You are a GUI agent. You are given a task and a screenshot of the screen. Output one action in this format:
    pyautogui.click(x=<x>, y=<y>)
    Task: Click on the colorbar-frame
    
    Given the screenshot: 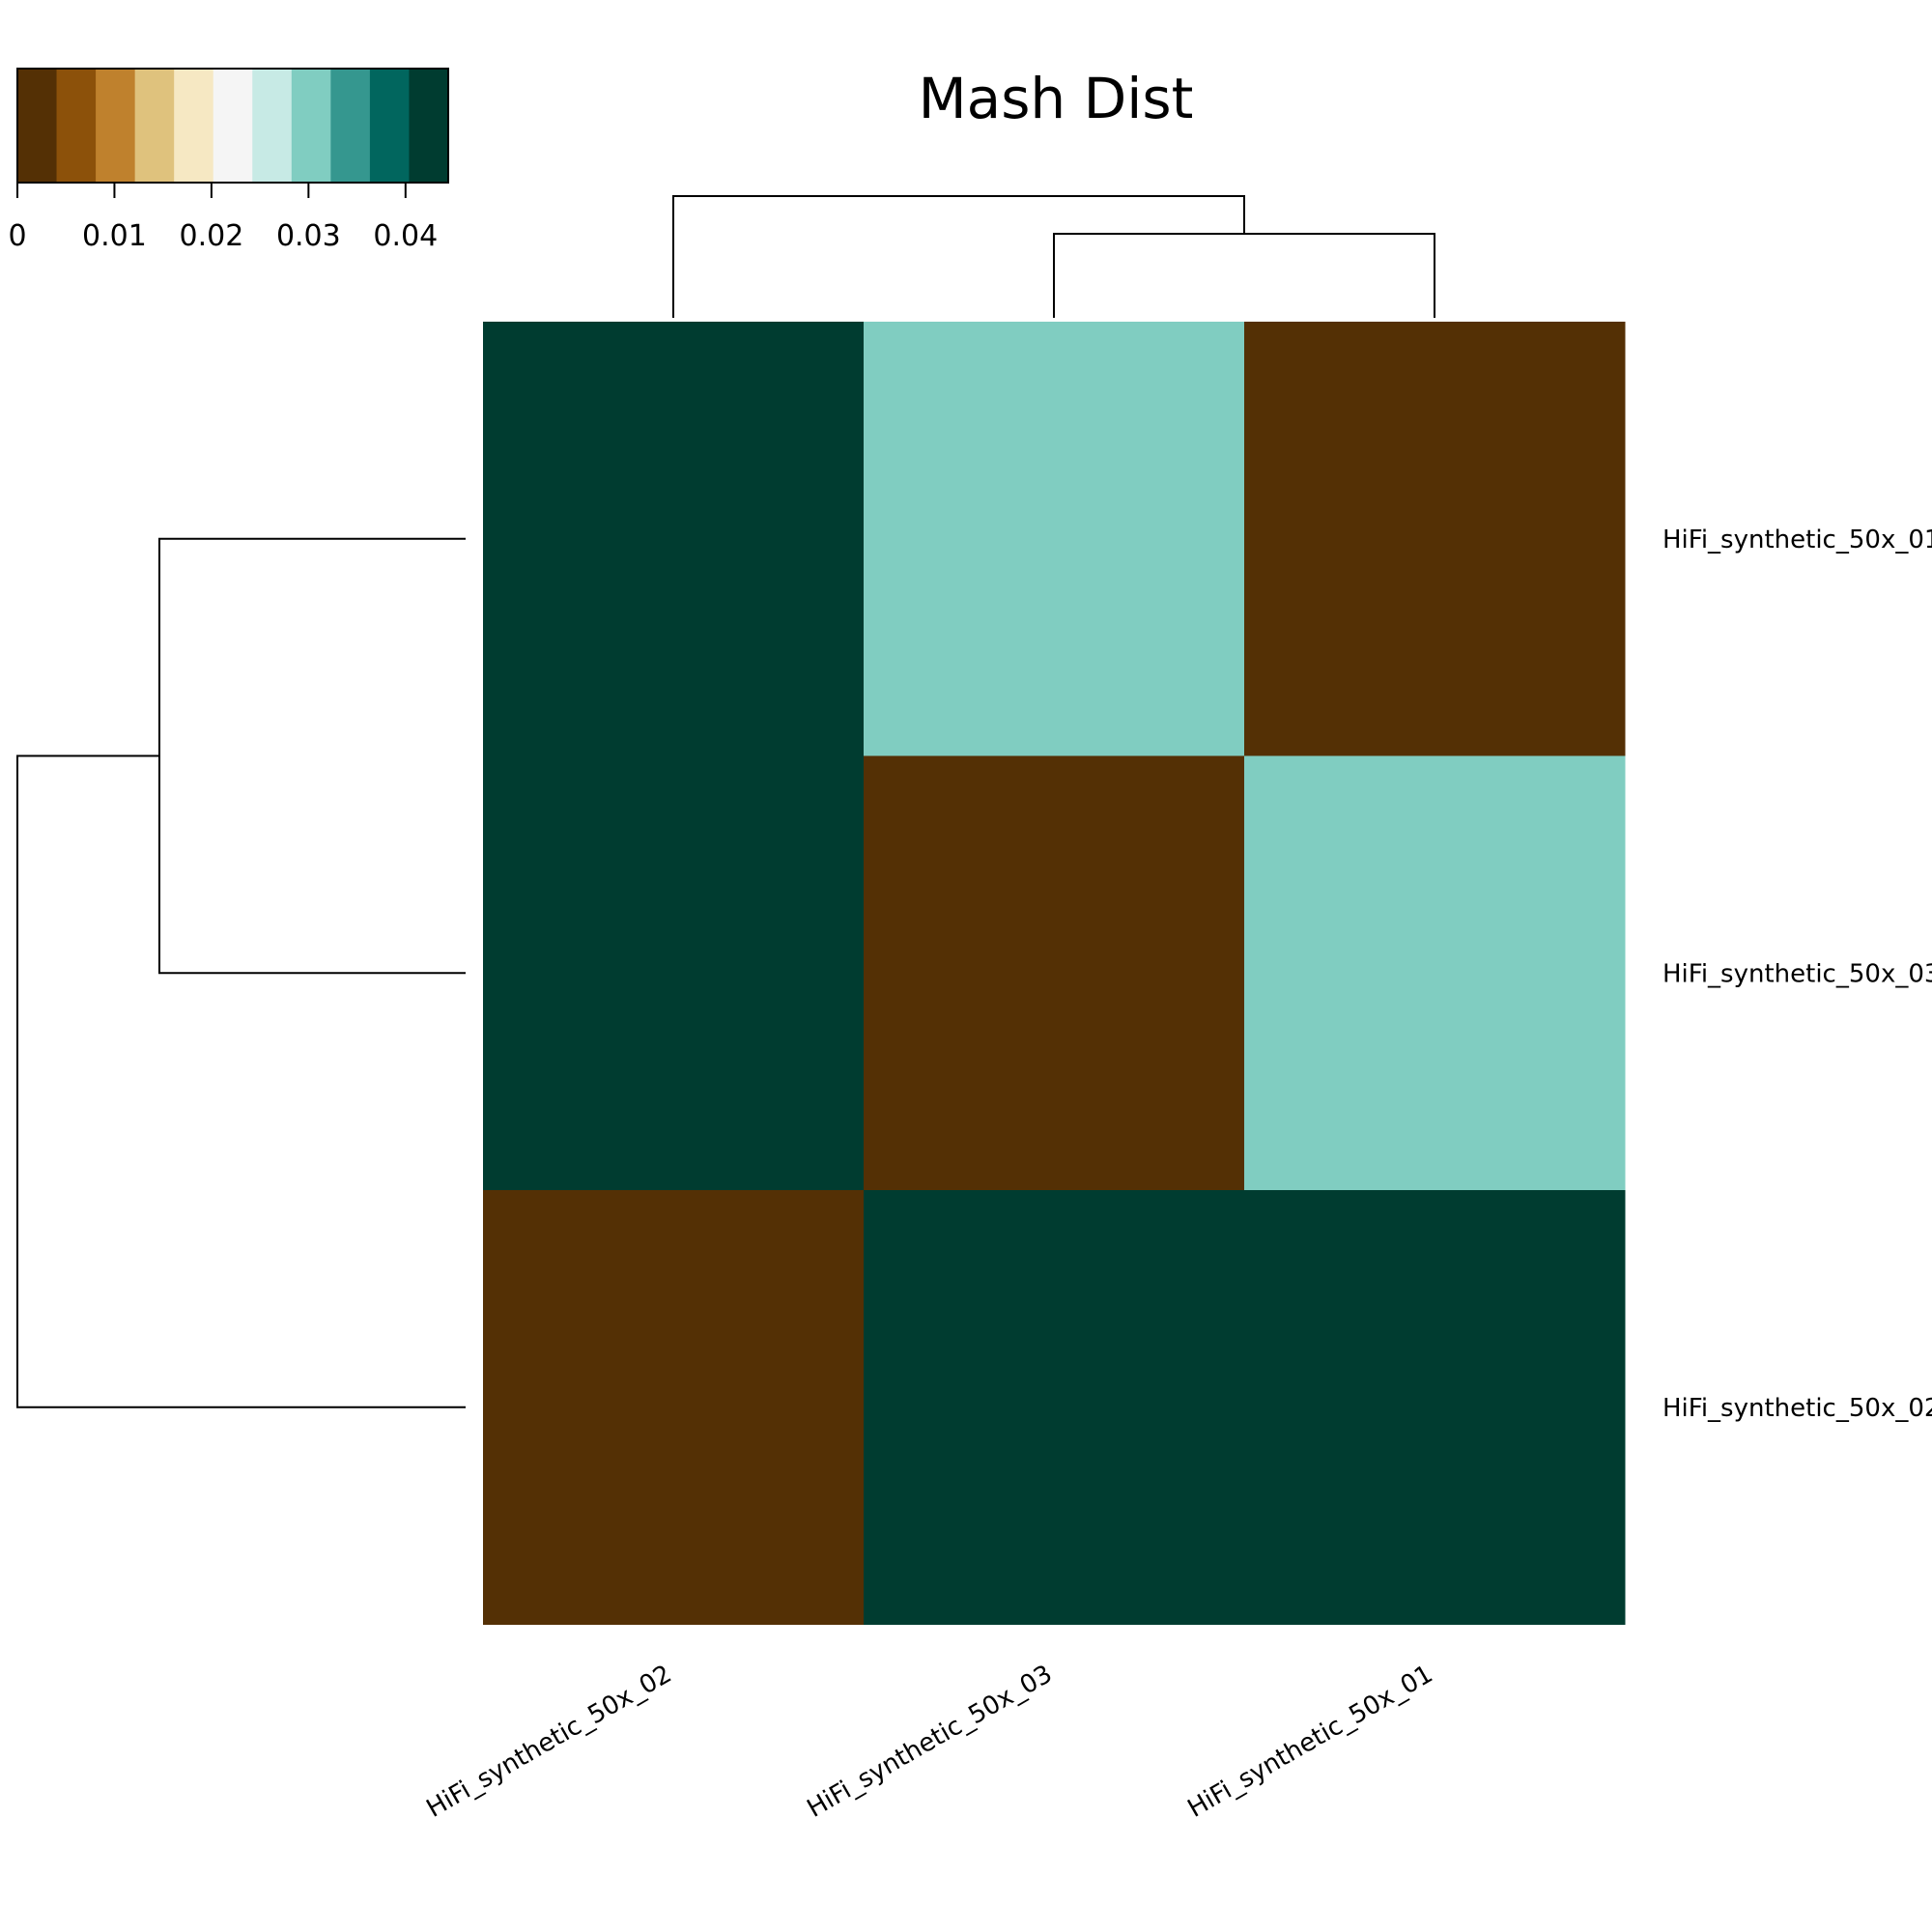 What is the action you would take?
    pyautogui.click(x=232, y=126)
    